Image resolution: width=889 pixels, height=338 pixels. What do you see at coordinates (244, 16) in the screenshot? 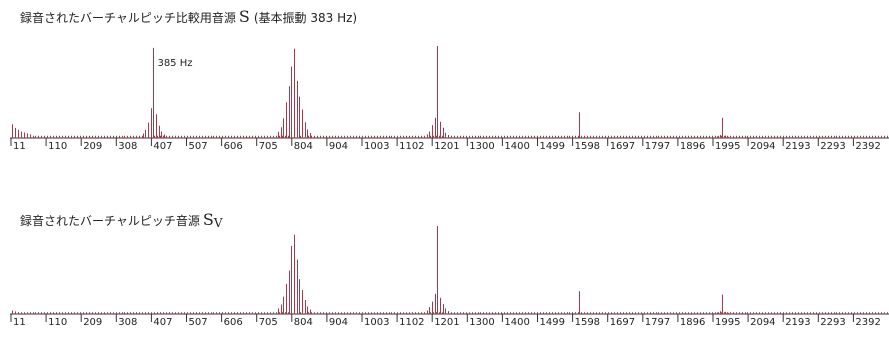
I see `chart-1-symbol: S` at bounding box center [244, 16].